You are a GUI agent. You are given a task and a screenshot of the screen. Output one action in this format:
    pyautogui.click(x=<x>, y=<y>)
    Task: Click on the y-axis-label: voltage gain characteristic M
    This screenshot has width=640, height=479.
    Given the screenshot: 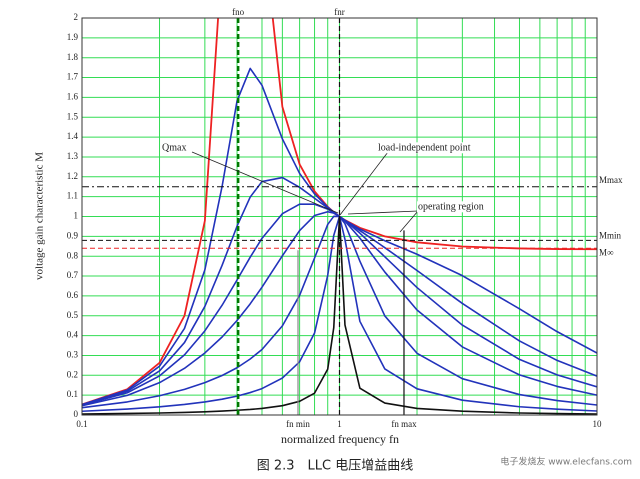 What is the action you would take?
    pyautogui.click(x=40, y=216)
    